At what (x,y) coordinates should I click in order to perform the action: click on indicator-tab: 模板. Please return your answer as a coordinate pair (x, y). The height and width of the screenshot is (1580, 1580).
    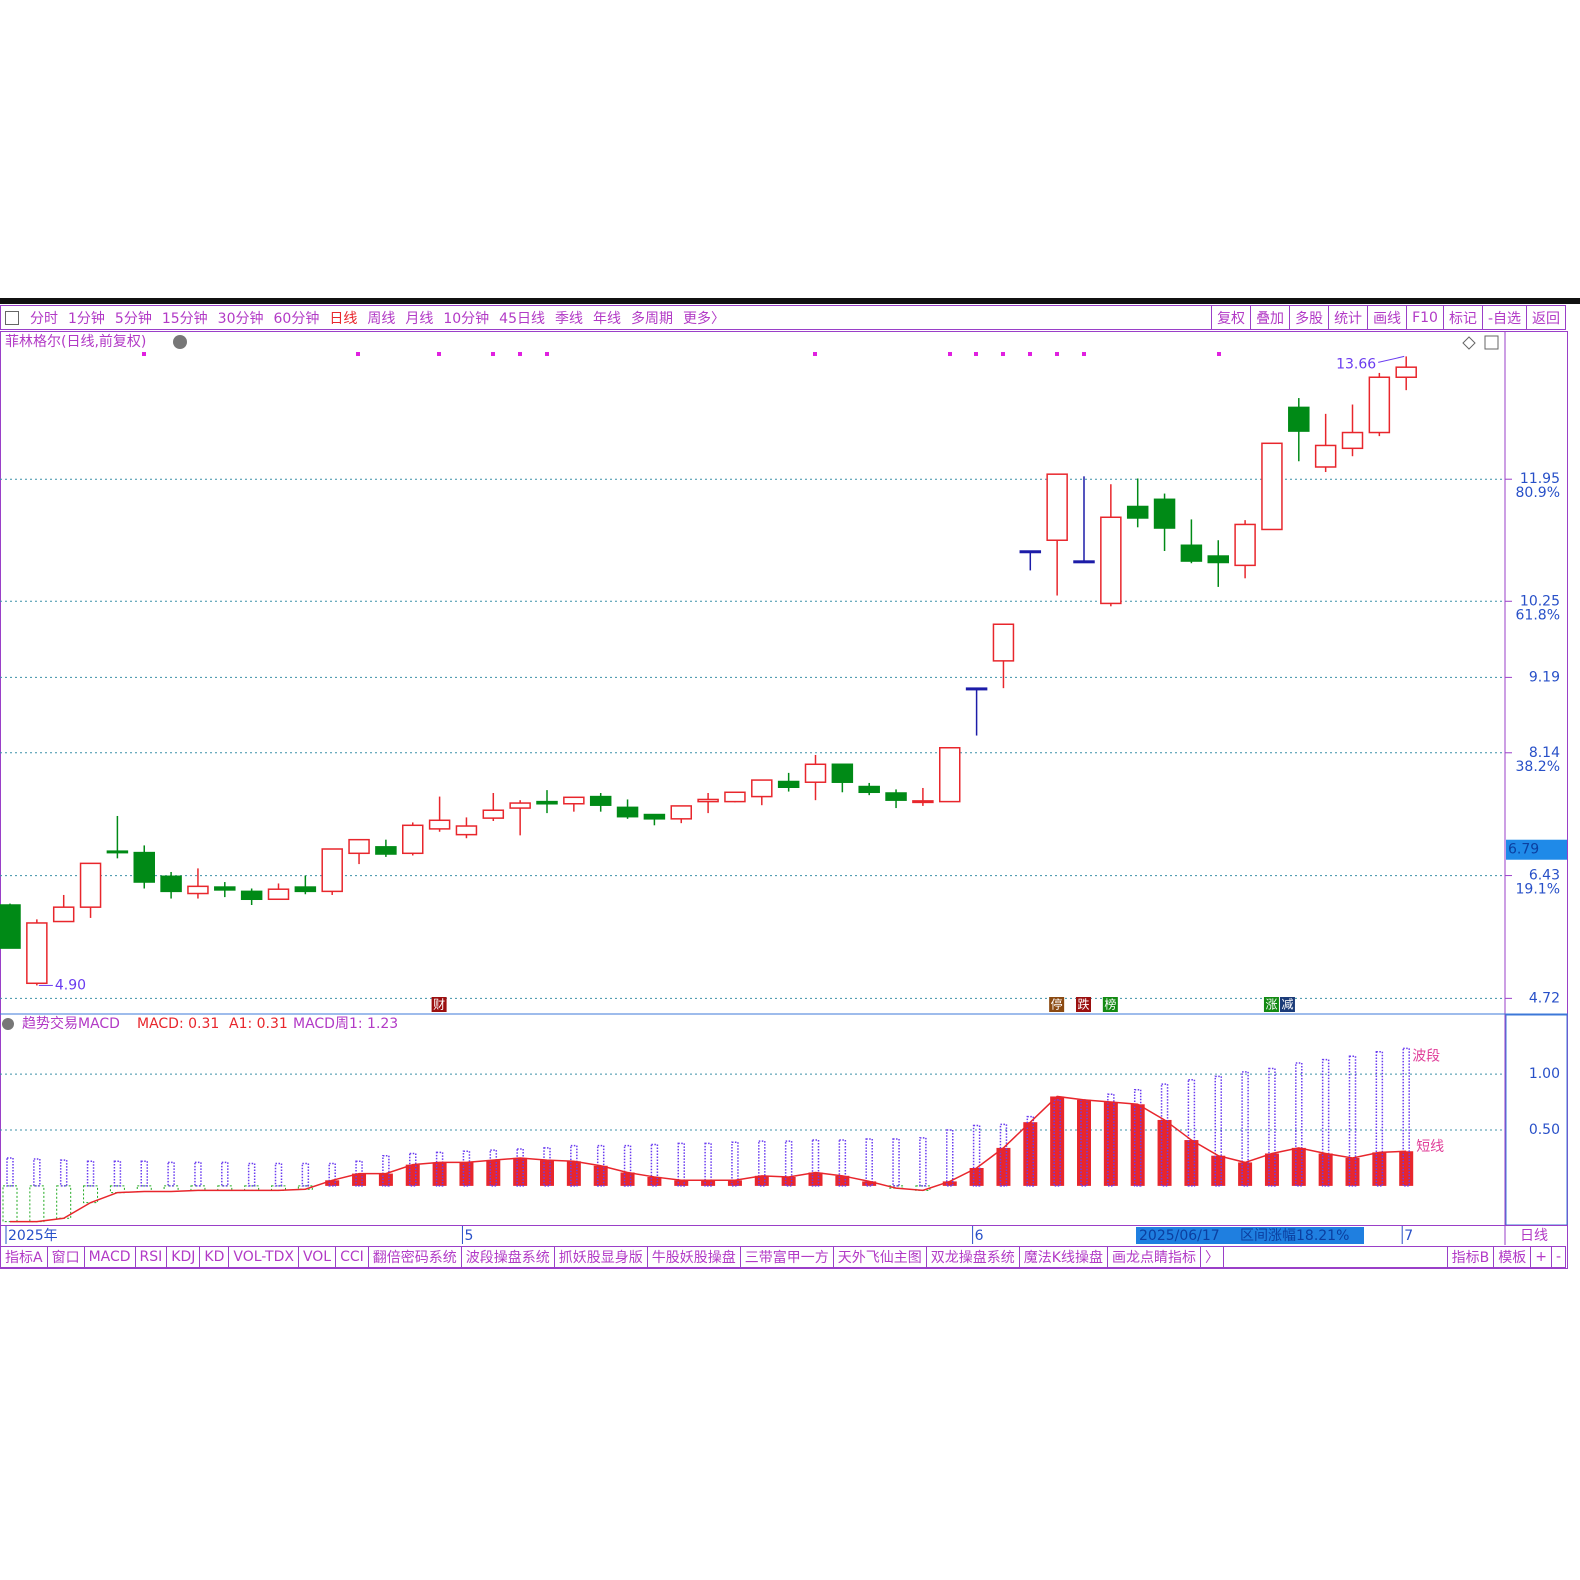
    Looking at the image, I should click on (1511, 1257).